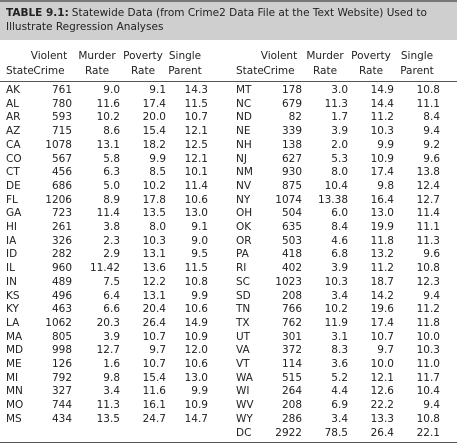  Describe the element at coordinates (325, 71) in the screenshot. I see `column-header: Rate` at that location.